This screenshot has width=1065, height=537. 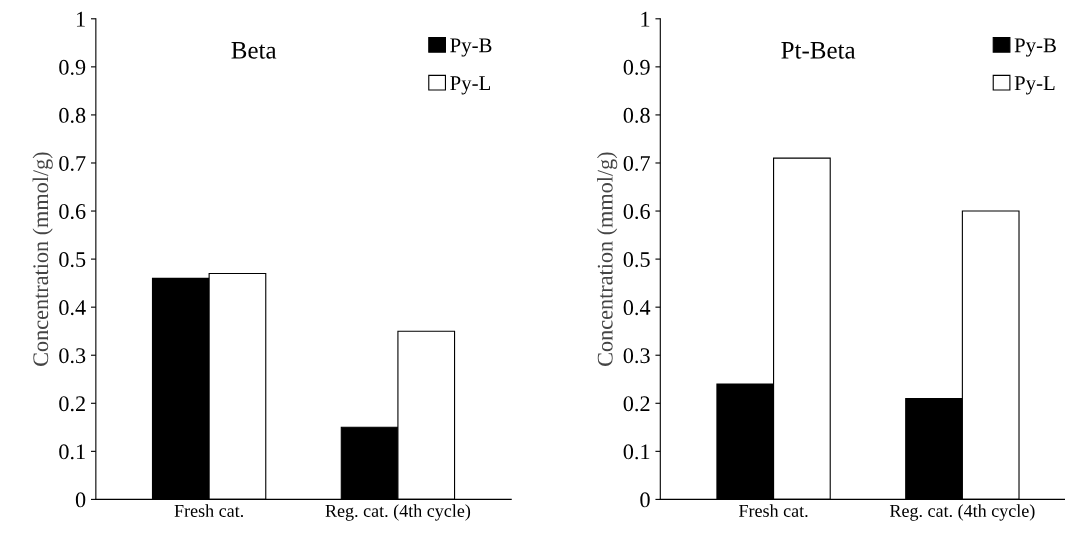 What do you see at coordinates (818, 50) in the screenshot?
I see `text: Pt-Beta` at bounding box center [818, 50].